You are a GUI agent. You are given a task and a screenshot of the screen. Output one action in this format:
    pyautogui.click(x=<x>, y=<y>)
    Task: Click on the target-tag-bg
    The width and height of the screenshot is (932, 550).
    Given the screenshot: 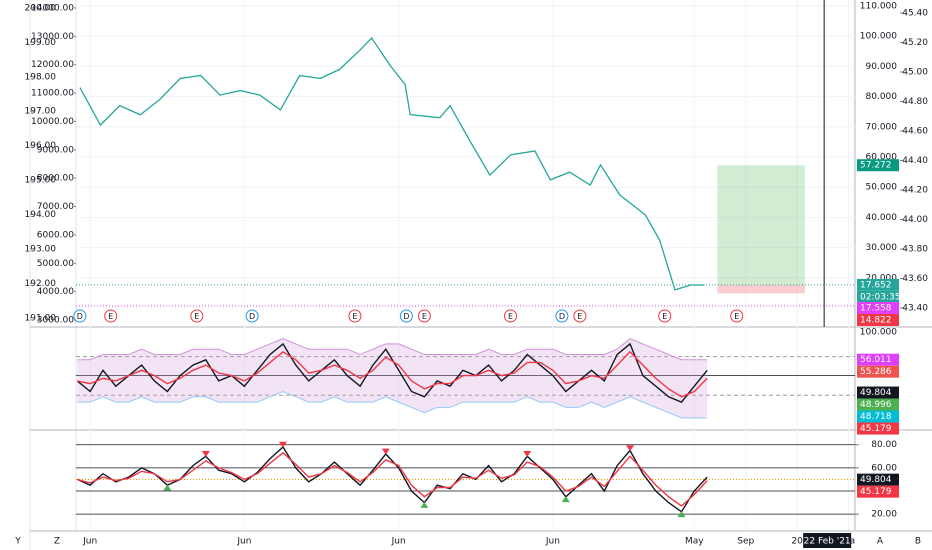 What is the action you would take?
    pyautogui.click(x=878, y=165)
    